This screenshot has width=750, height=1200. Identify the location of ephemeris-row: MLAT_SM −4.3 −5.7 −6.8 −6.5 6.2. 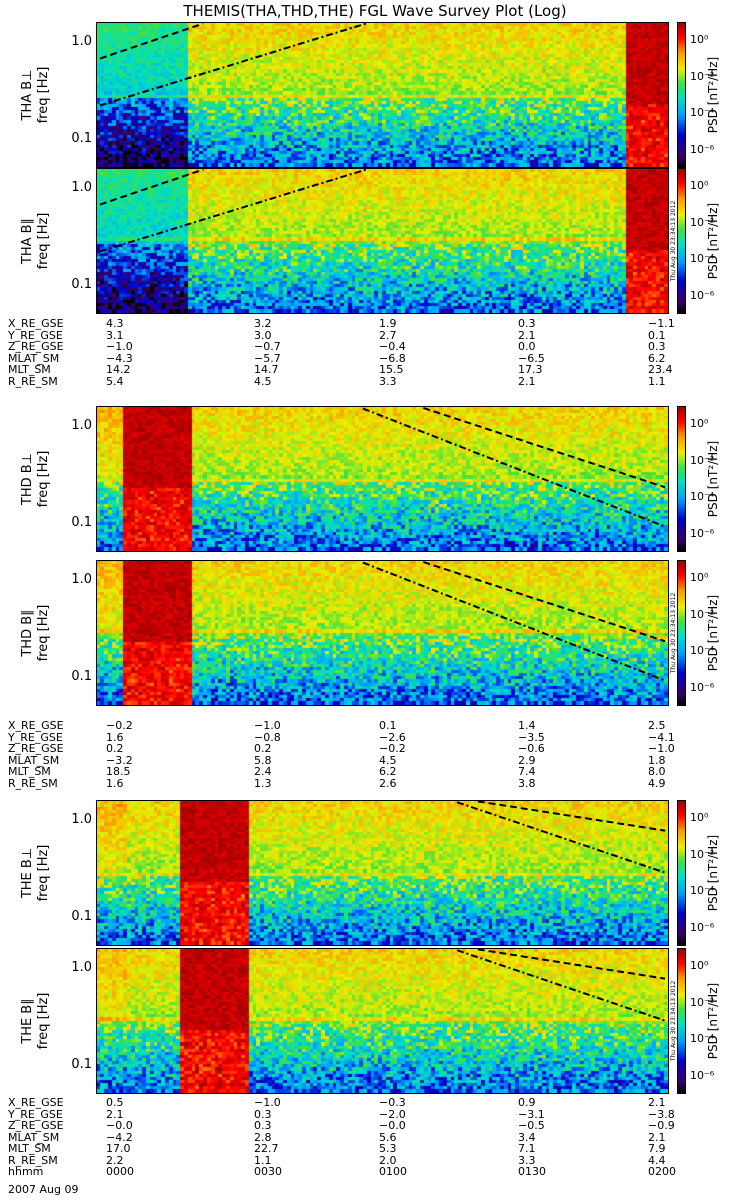
(348, 358).